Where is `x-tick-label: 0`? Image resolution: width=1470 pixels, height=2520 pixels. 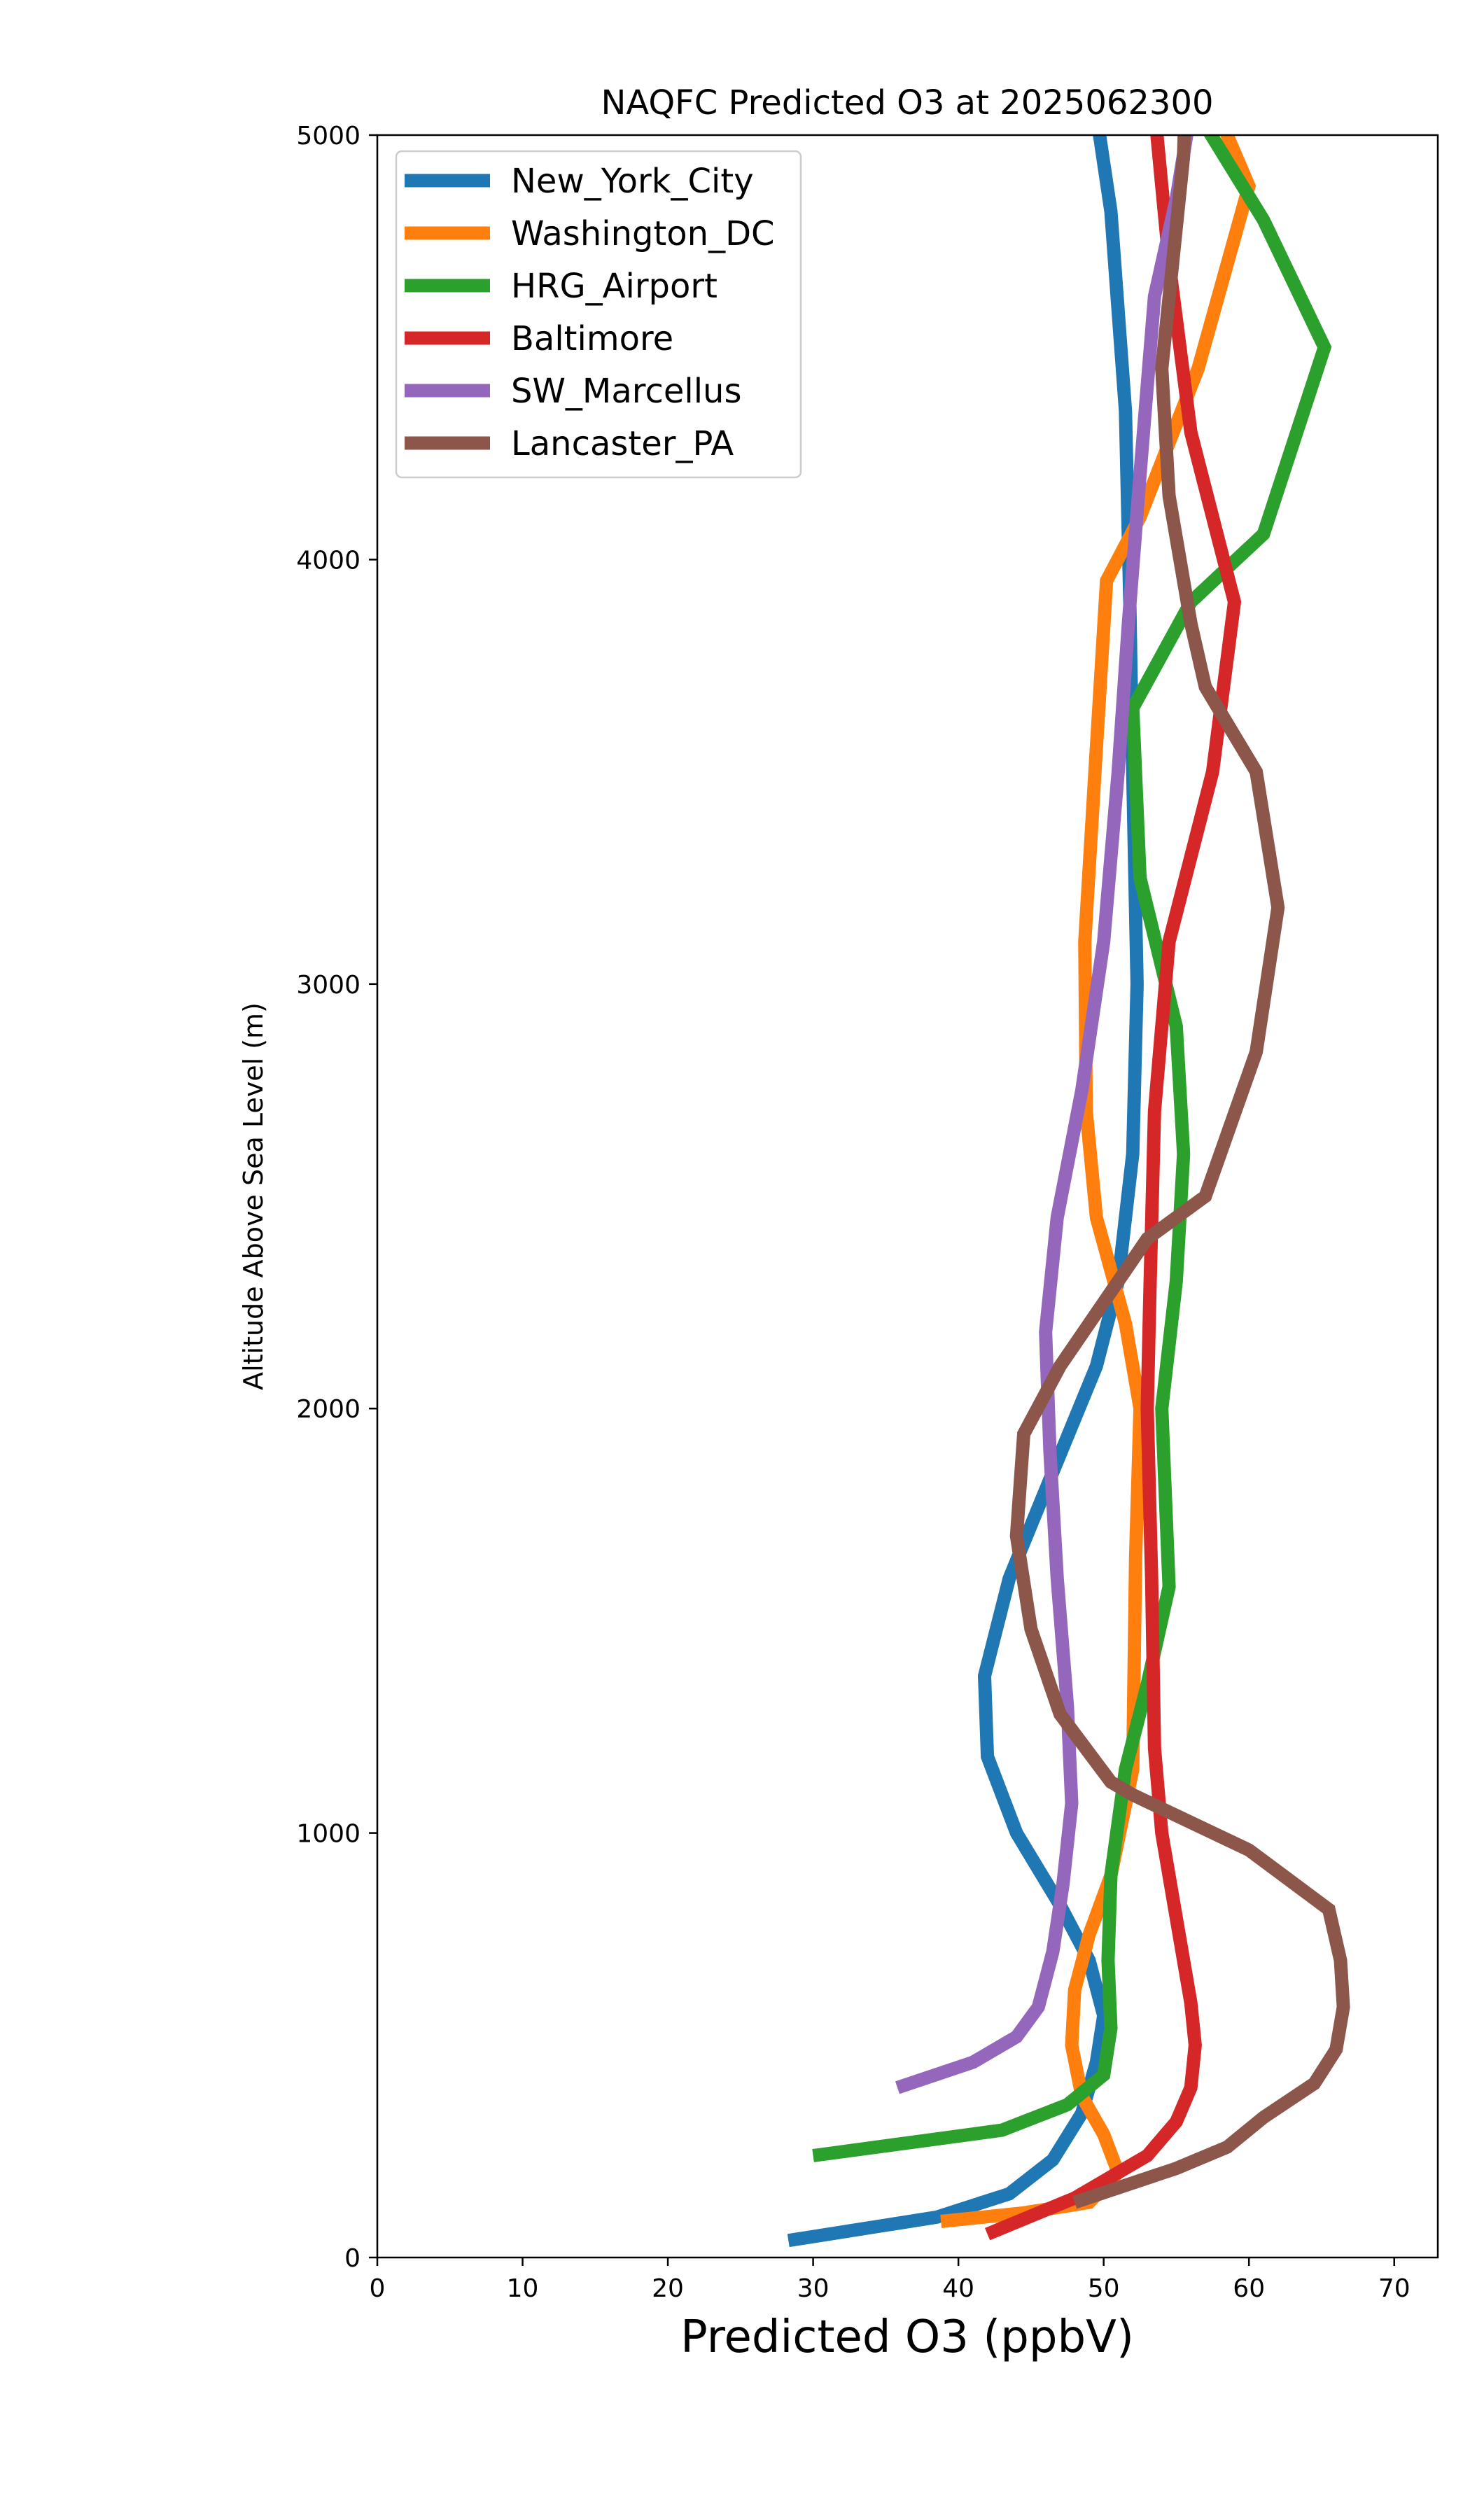 x-tick-label: 0 is located at coordinates (378, 2288).